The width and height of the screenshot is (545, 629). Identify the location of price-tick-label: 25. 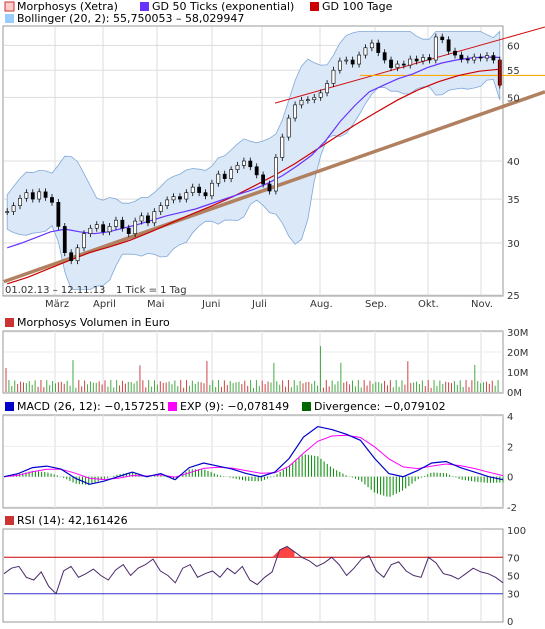
(513, 296).